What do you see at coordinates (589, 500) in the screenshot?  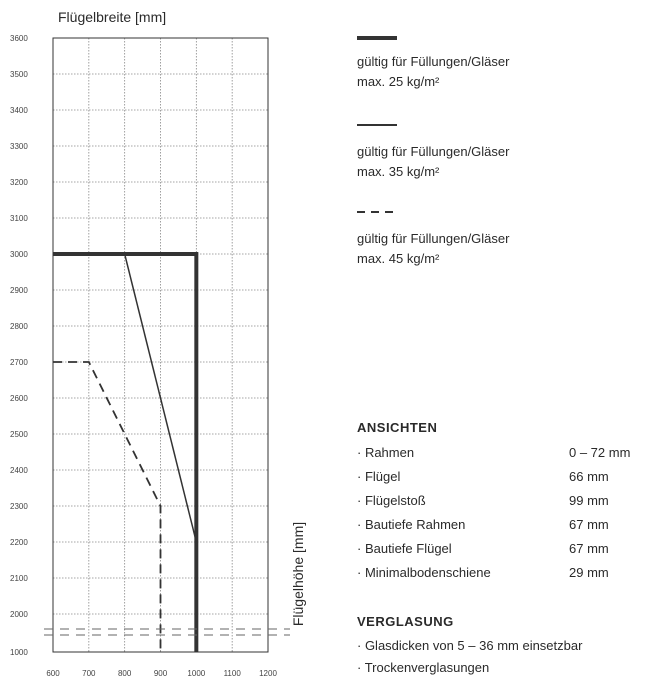 I see `spec-value: 99 mm` at bounding box center [589, 500].